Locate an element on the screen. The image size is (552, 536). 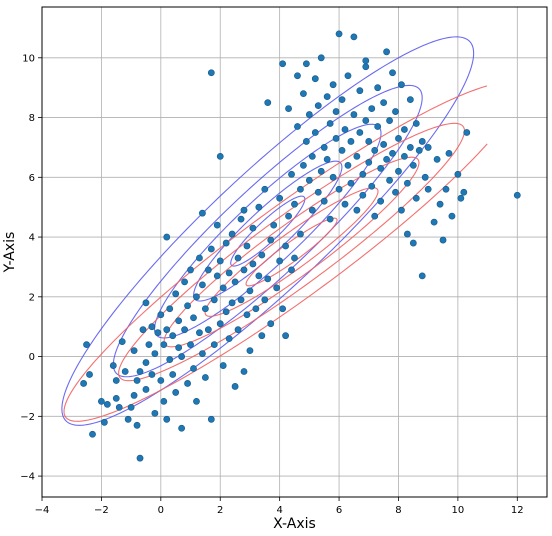
red-contour is located at coordinates (291, 252).